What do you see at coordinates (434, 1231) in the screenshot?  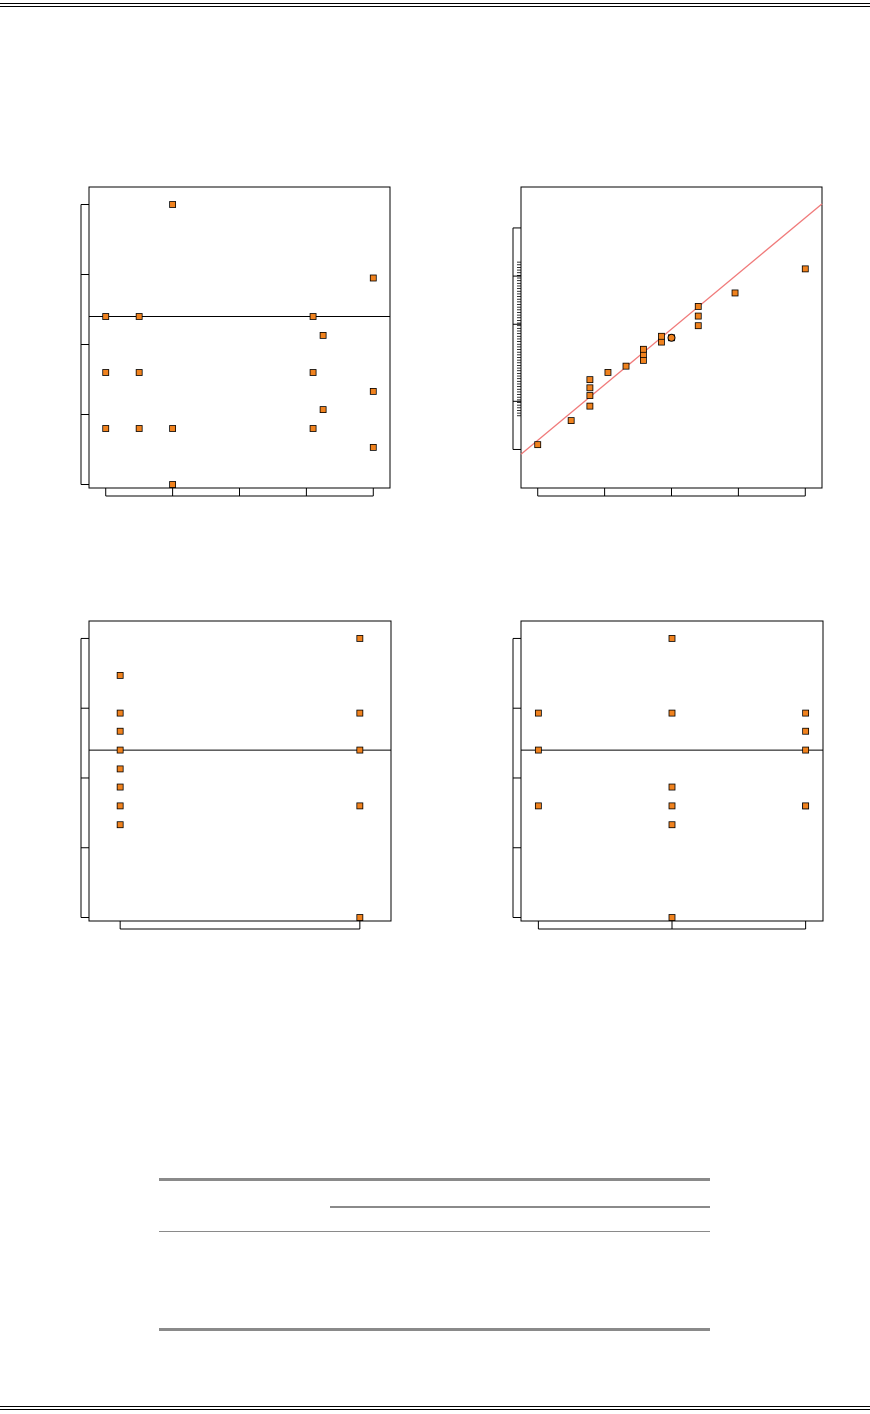 I see `table-mid-rule` at bounding box center [434, 1231].